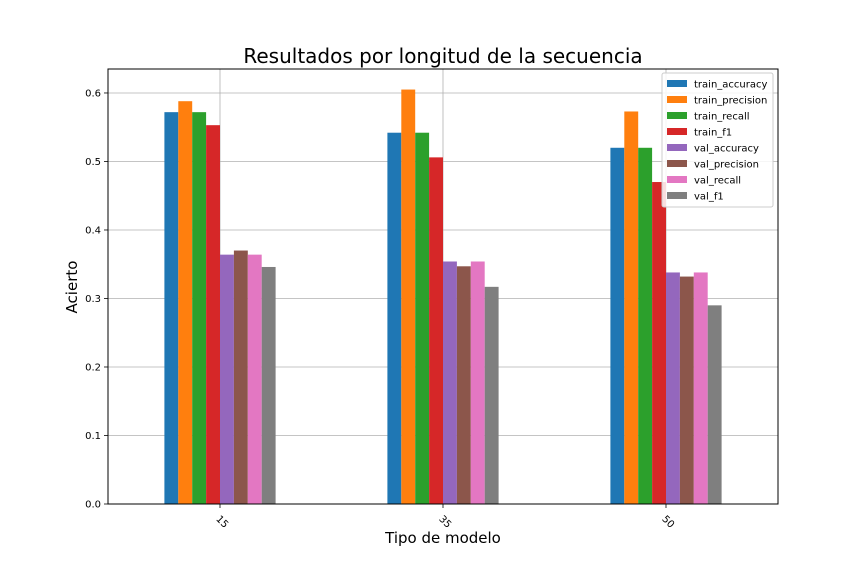 The height and width of the screenshot is (576, 864). Describe the element at coordinates (93, 436) in the screenshot. I see `y-tick-label: 0.1` at that location.